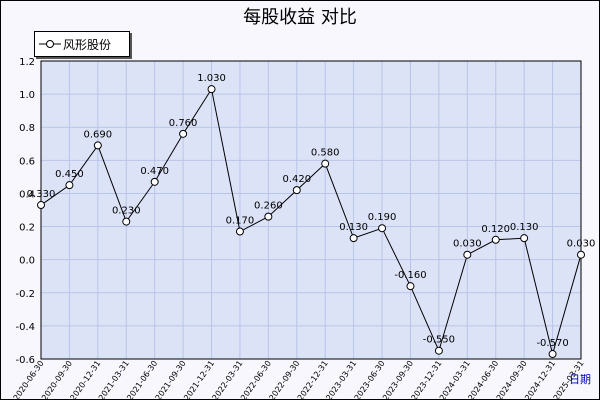  I want to click on data-label: 0.230, so click(126, 211).